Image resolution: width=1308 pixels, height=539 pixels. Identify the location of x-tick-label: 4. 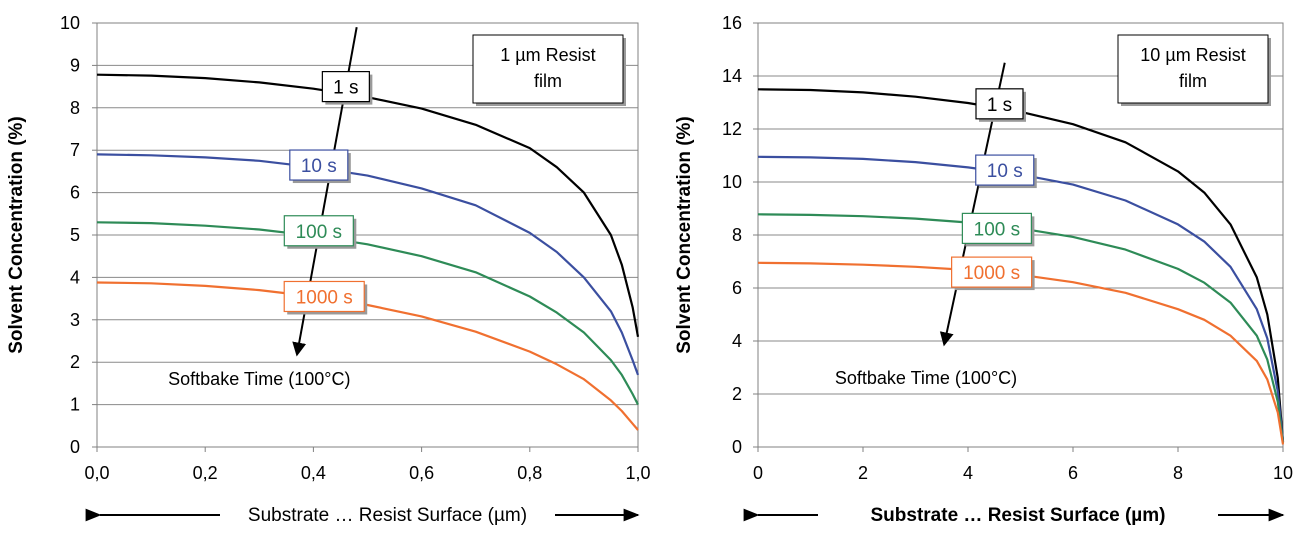
(968, 473).